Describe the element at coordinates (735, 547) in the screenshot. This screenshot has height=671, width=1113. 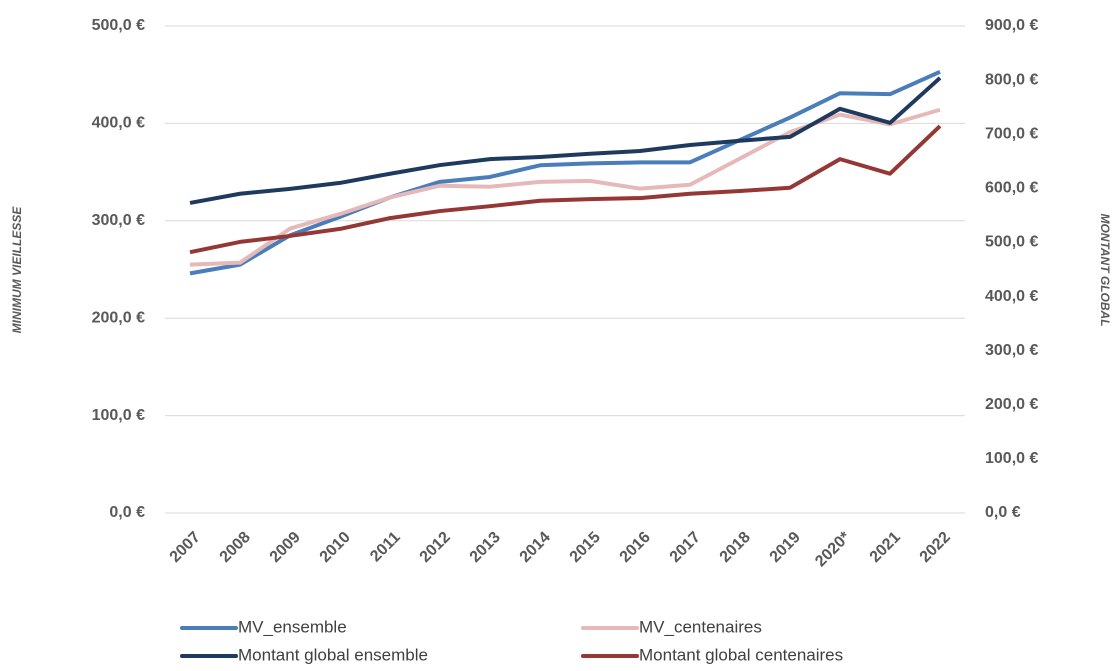
I see `x-tick-label: 2018` at that location.